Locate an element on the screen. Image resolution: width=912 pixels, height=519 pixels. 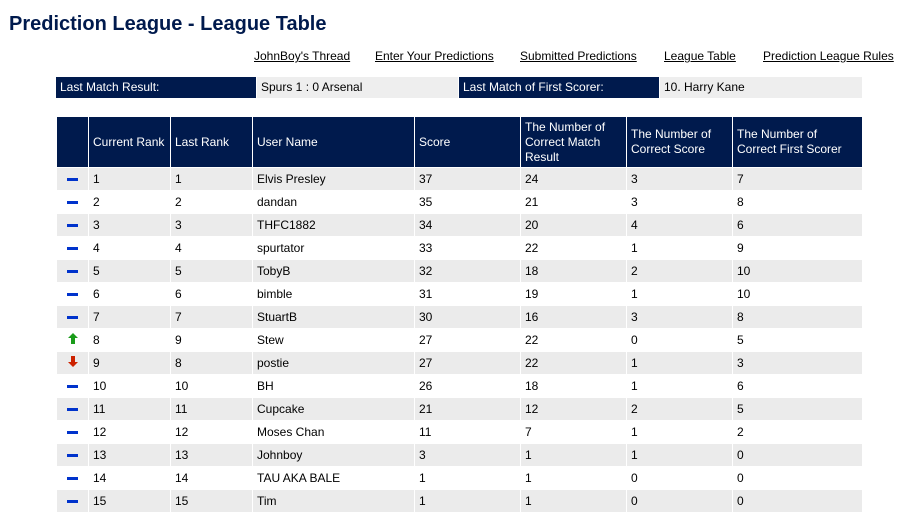
user-name-cell: bimble is located at coordinates (333, 294).